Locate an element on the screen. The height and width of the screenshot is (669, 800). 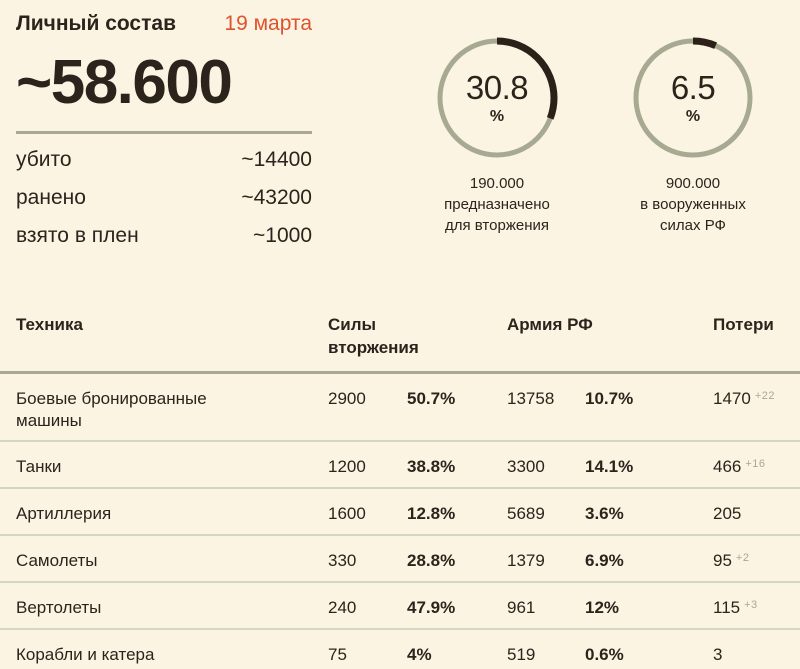
stat-wounded: ранено ~43200 is located at coordinates (164, 197).